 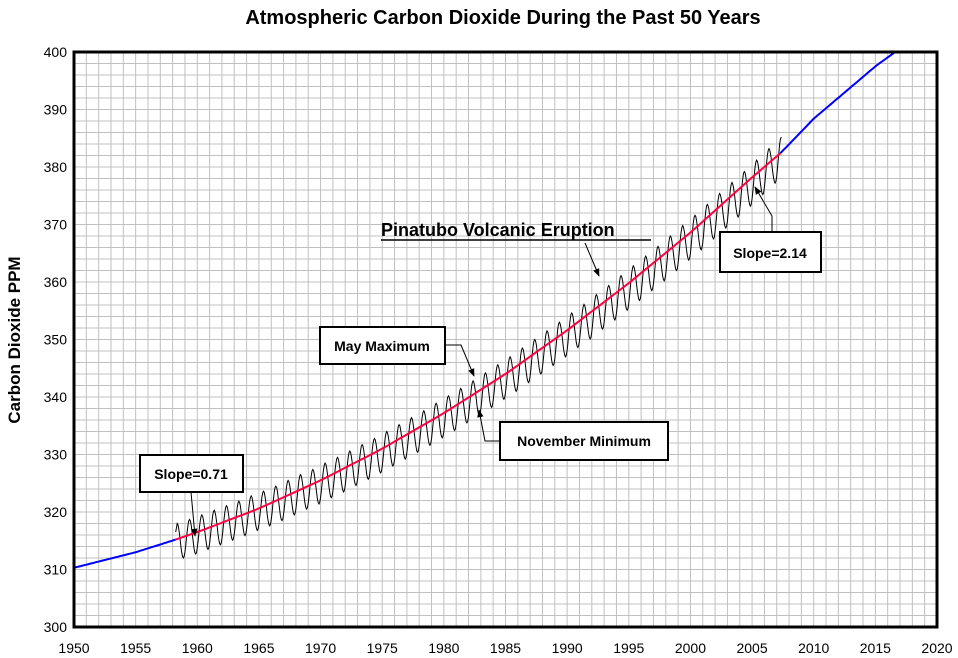 What do you see at coordinates (56, 455) in the screenshot?
I see `y-tick-label: 330` at bounding box center [56, 455].